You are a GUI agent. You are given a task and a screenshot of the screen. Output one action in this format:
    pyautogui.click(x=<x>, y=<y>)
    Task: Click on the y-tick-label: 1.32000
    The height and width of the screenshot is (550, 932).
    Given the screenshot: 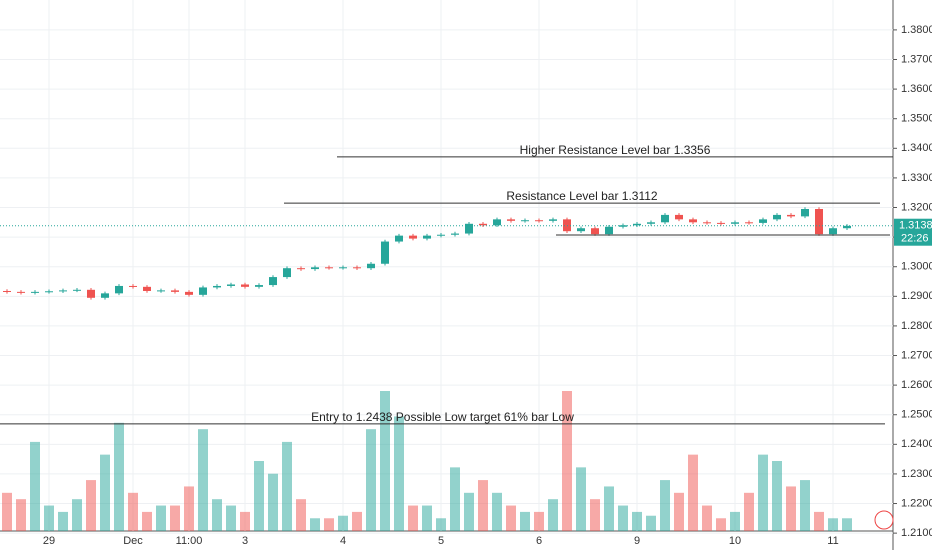 What is the action you would take?
    pyautogui.click(x=916, y=207)
    